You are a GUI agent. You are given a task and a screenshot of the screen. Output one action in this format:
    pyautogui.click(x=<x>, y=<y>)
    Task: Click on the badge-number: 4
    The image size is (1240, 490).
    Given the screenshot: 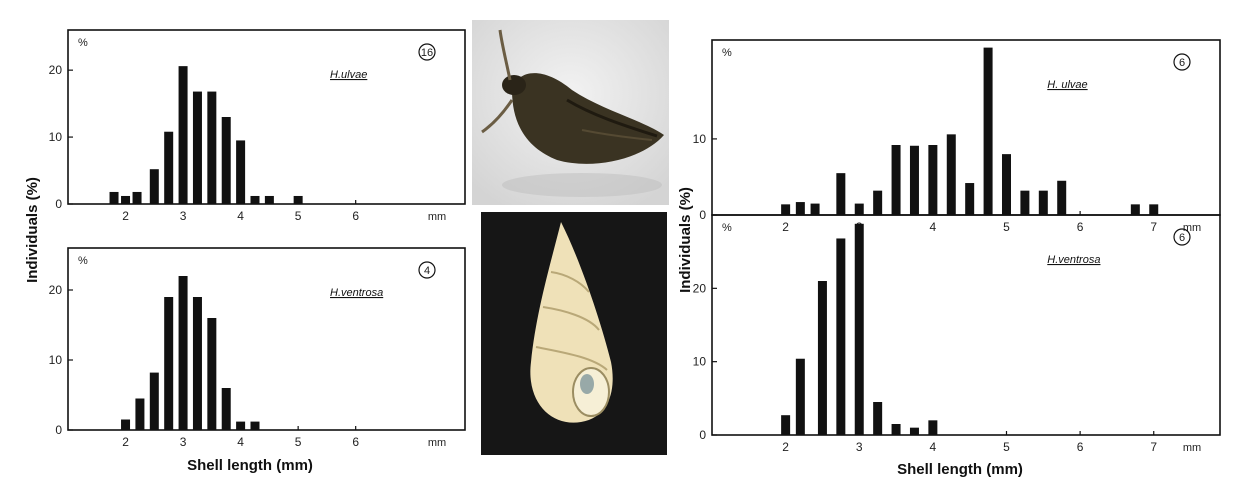 What is the action you would take?
    pyautogui.click(x=427, y=271)
    